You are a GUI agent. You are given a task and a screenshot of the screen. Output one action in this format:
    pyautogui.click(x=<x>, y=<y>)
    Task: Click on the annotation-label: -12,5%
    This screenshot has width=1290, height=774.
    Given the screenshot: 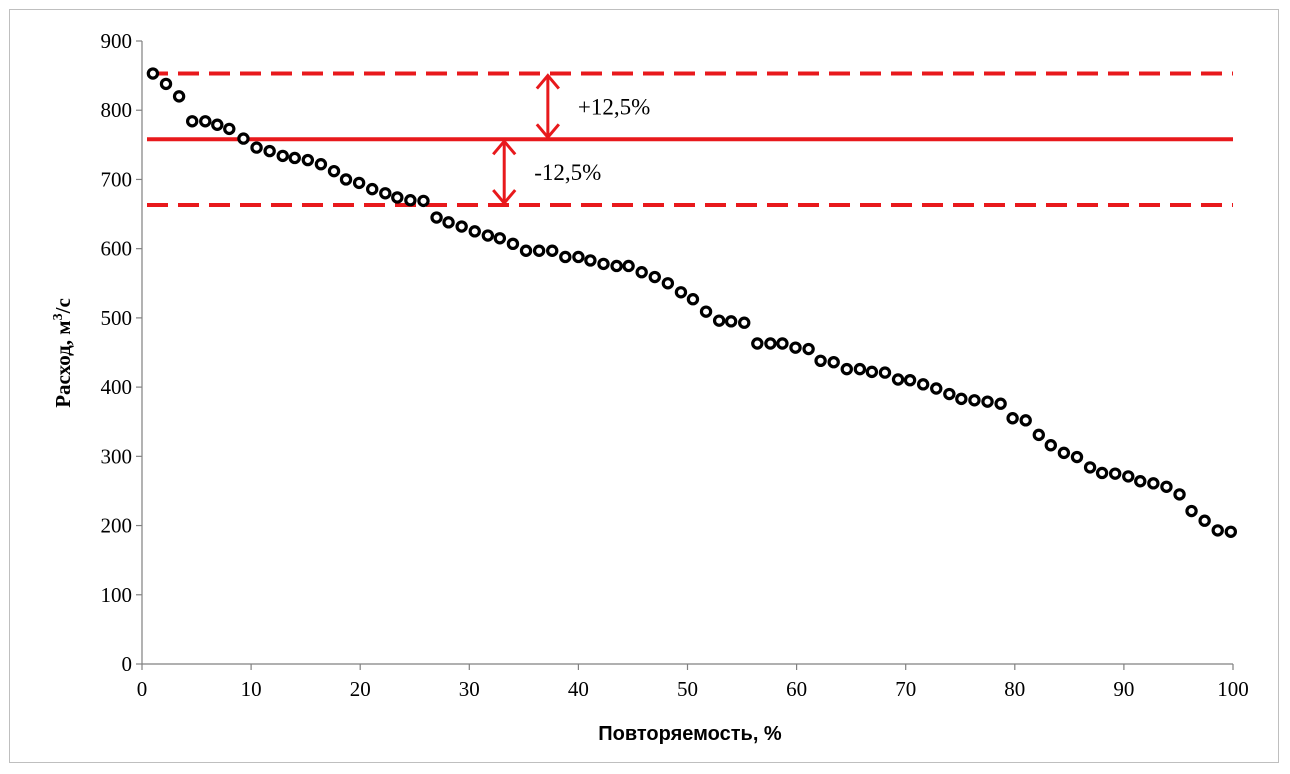 What is the action you would take?
    pyautogui.click(x=567, y=172)
    